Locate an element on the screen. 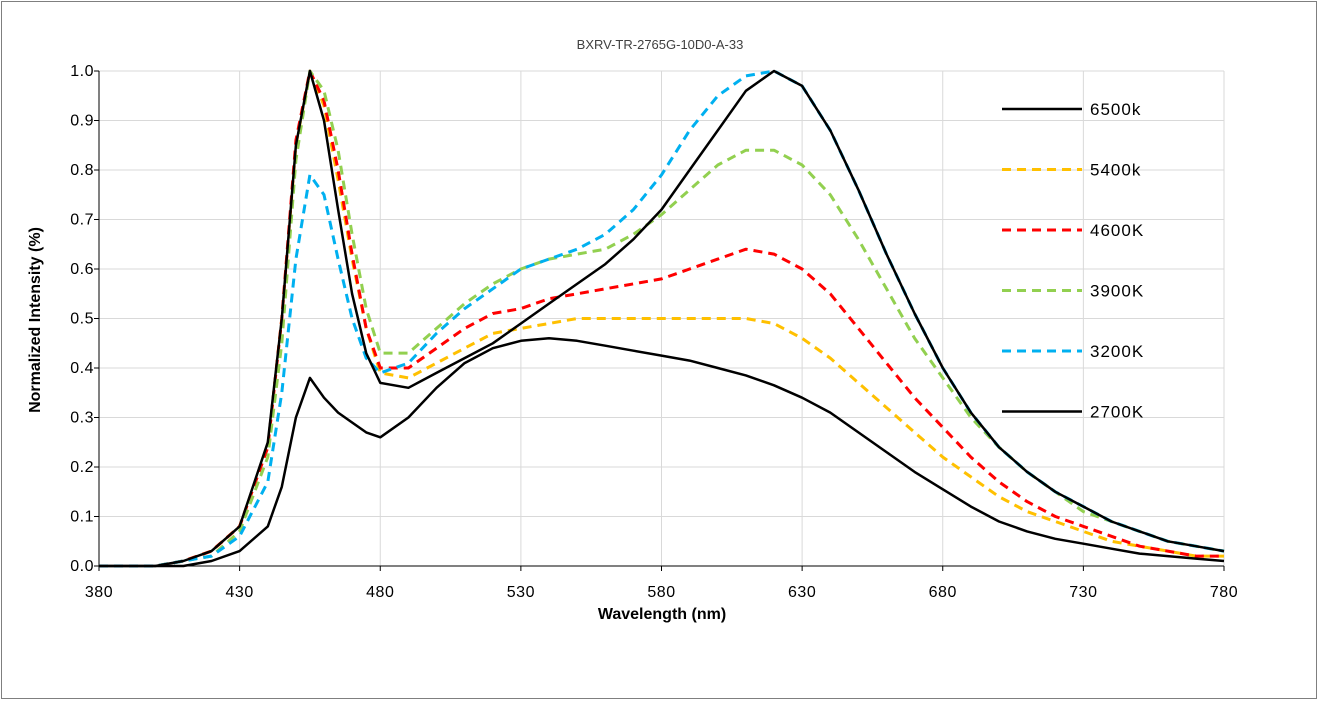  y-tick-label: 0.1 is located at coordinates (82, 517).